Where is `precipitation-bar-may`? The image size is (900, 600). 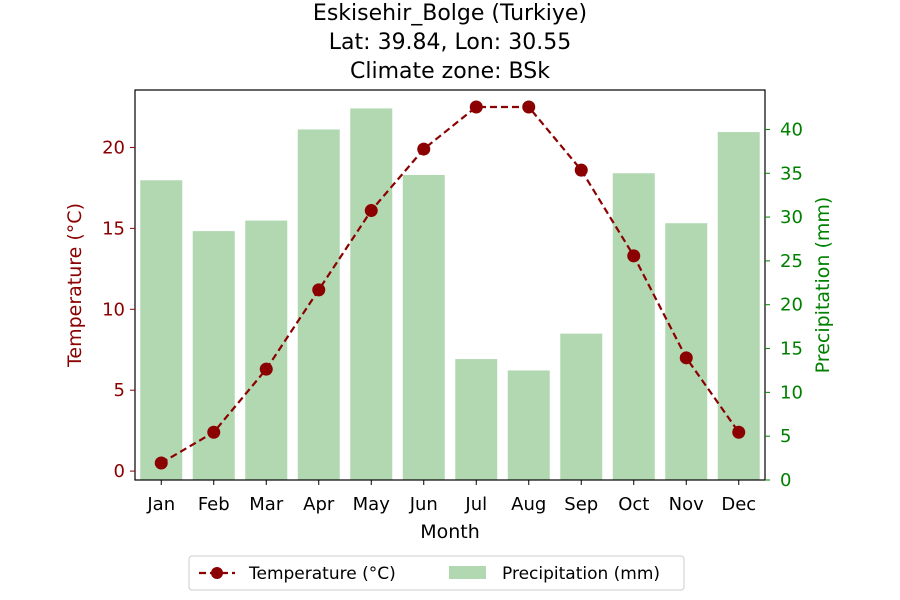 precipitation-bar-may is located at coordinates (371, 294).